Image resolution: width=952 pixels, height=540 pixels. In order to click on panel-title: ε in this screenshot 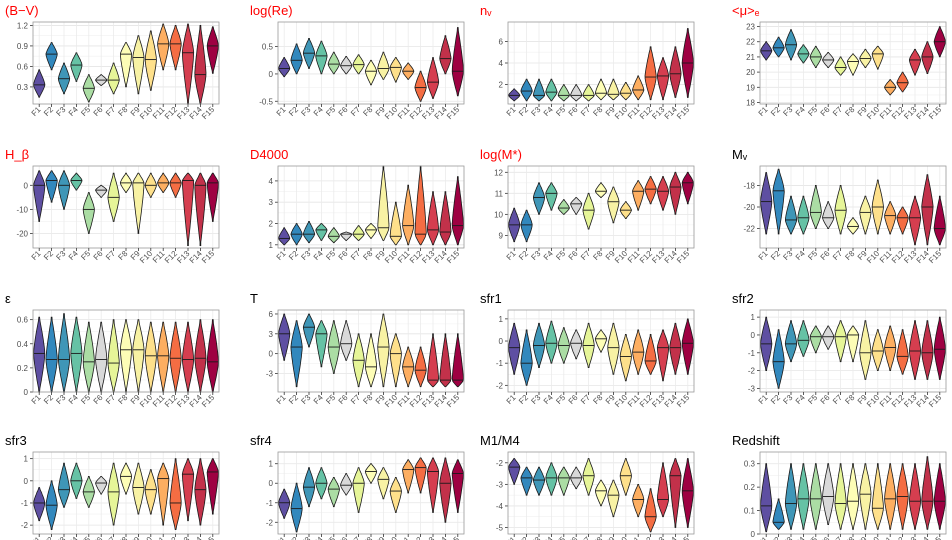, I will do `click(8, 298)`.